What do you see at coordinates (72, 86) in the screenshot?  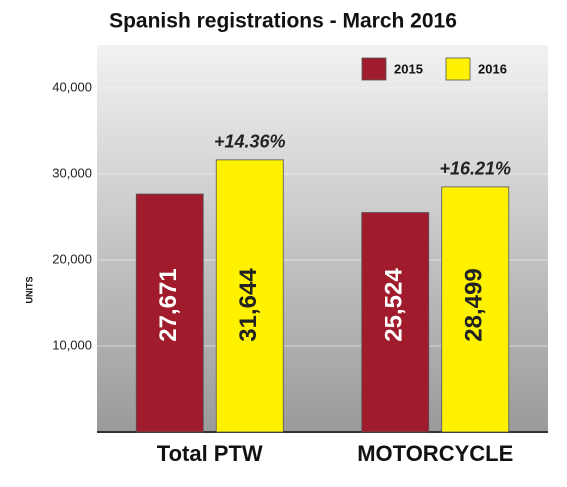 I see `y-tick-label: 40,000` at bounding box center [72, 86].